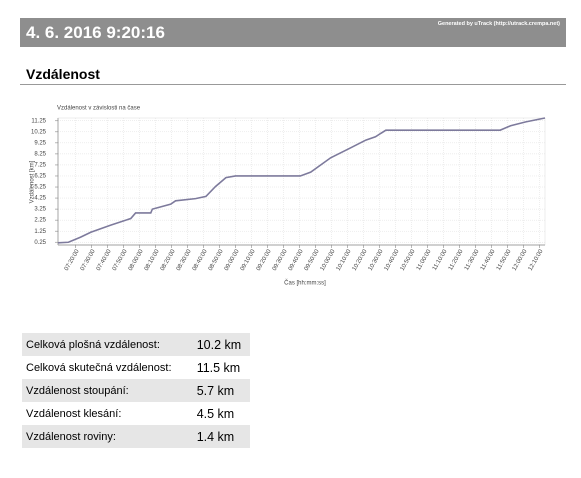  What do you see at coordinates (168, 260) in the screenshot?
I see `x-tick-label: 08:20:00` at bounding box center [168, 260].